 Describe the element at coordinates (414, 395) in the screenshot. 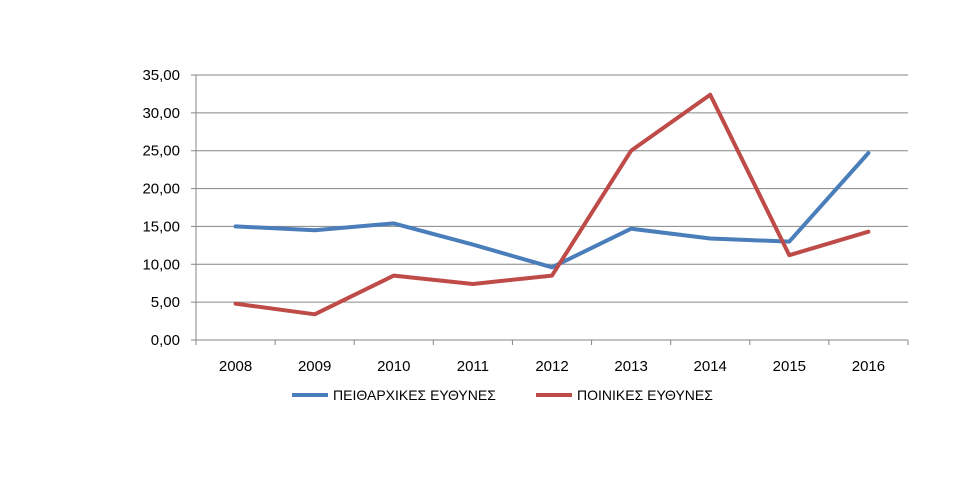

I see `legend-label-1: ΠΕΙΘΑΡΧΙΚΕΣ ΕΥΘΥΝΕΣ` at that location.